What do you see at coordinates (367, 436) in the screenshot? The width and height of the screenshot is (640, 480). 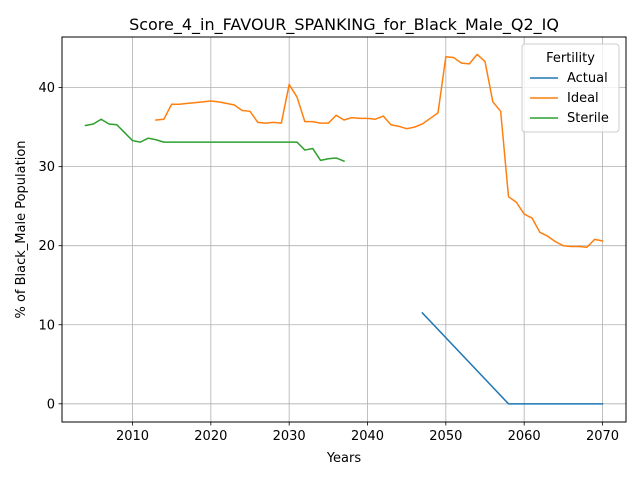 I see `x-tick-label: 2040` at bounding box center [367, 436].